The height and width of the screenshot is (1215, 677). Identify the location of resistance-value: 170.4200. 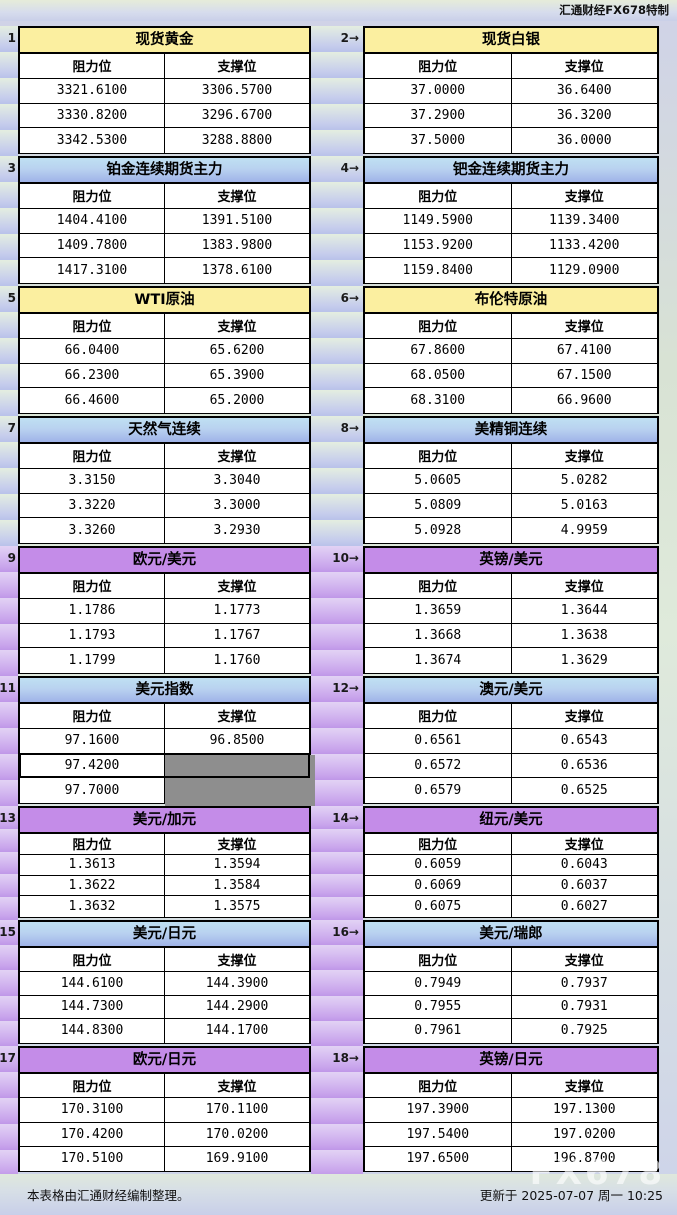
(92, 1134).